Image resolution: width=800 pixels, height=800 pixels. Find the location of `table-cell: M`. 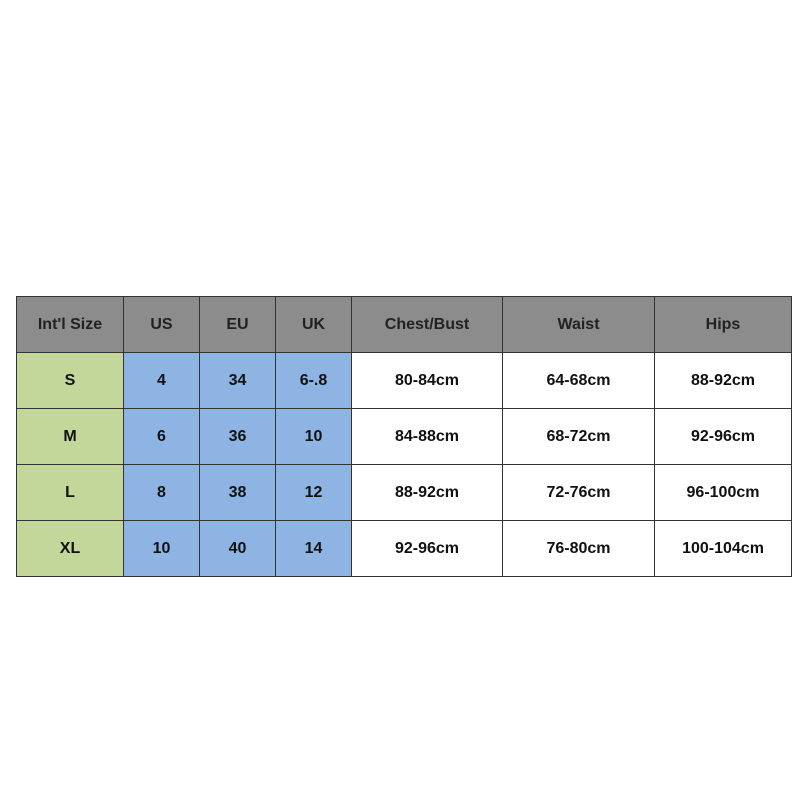

table-cell: M is located at coordinates (70, 436).